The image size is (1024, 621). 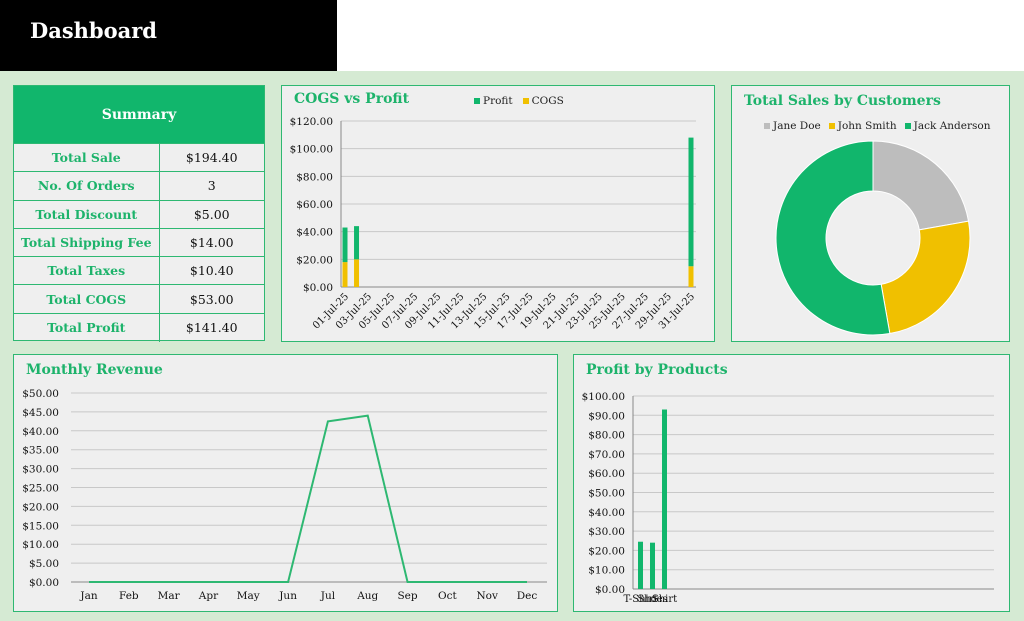 I want to click on x-tick-label: Shirt, so click(x=664, y=599).